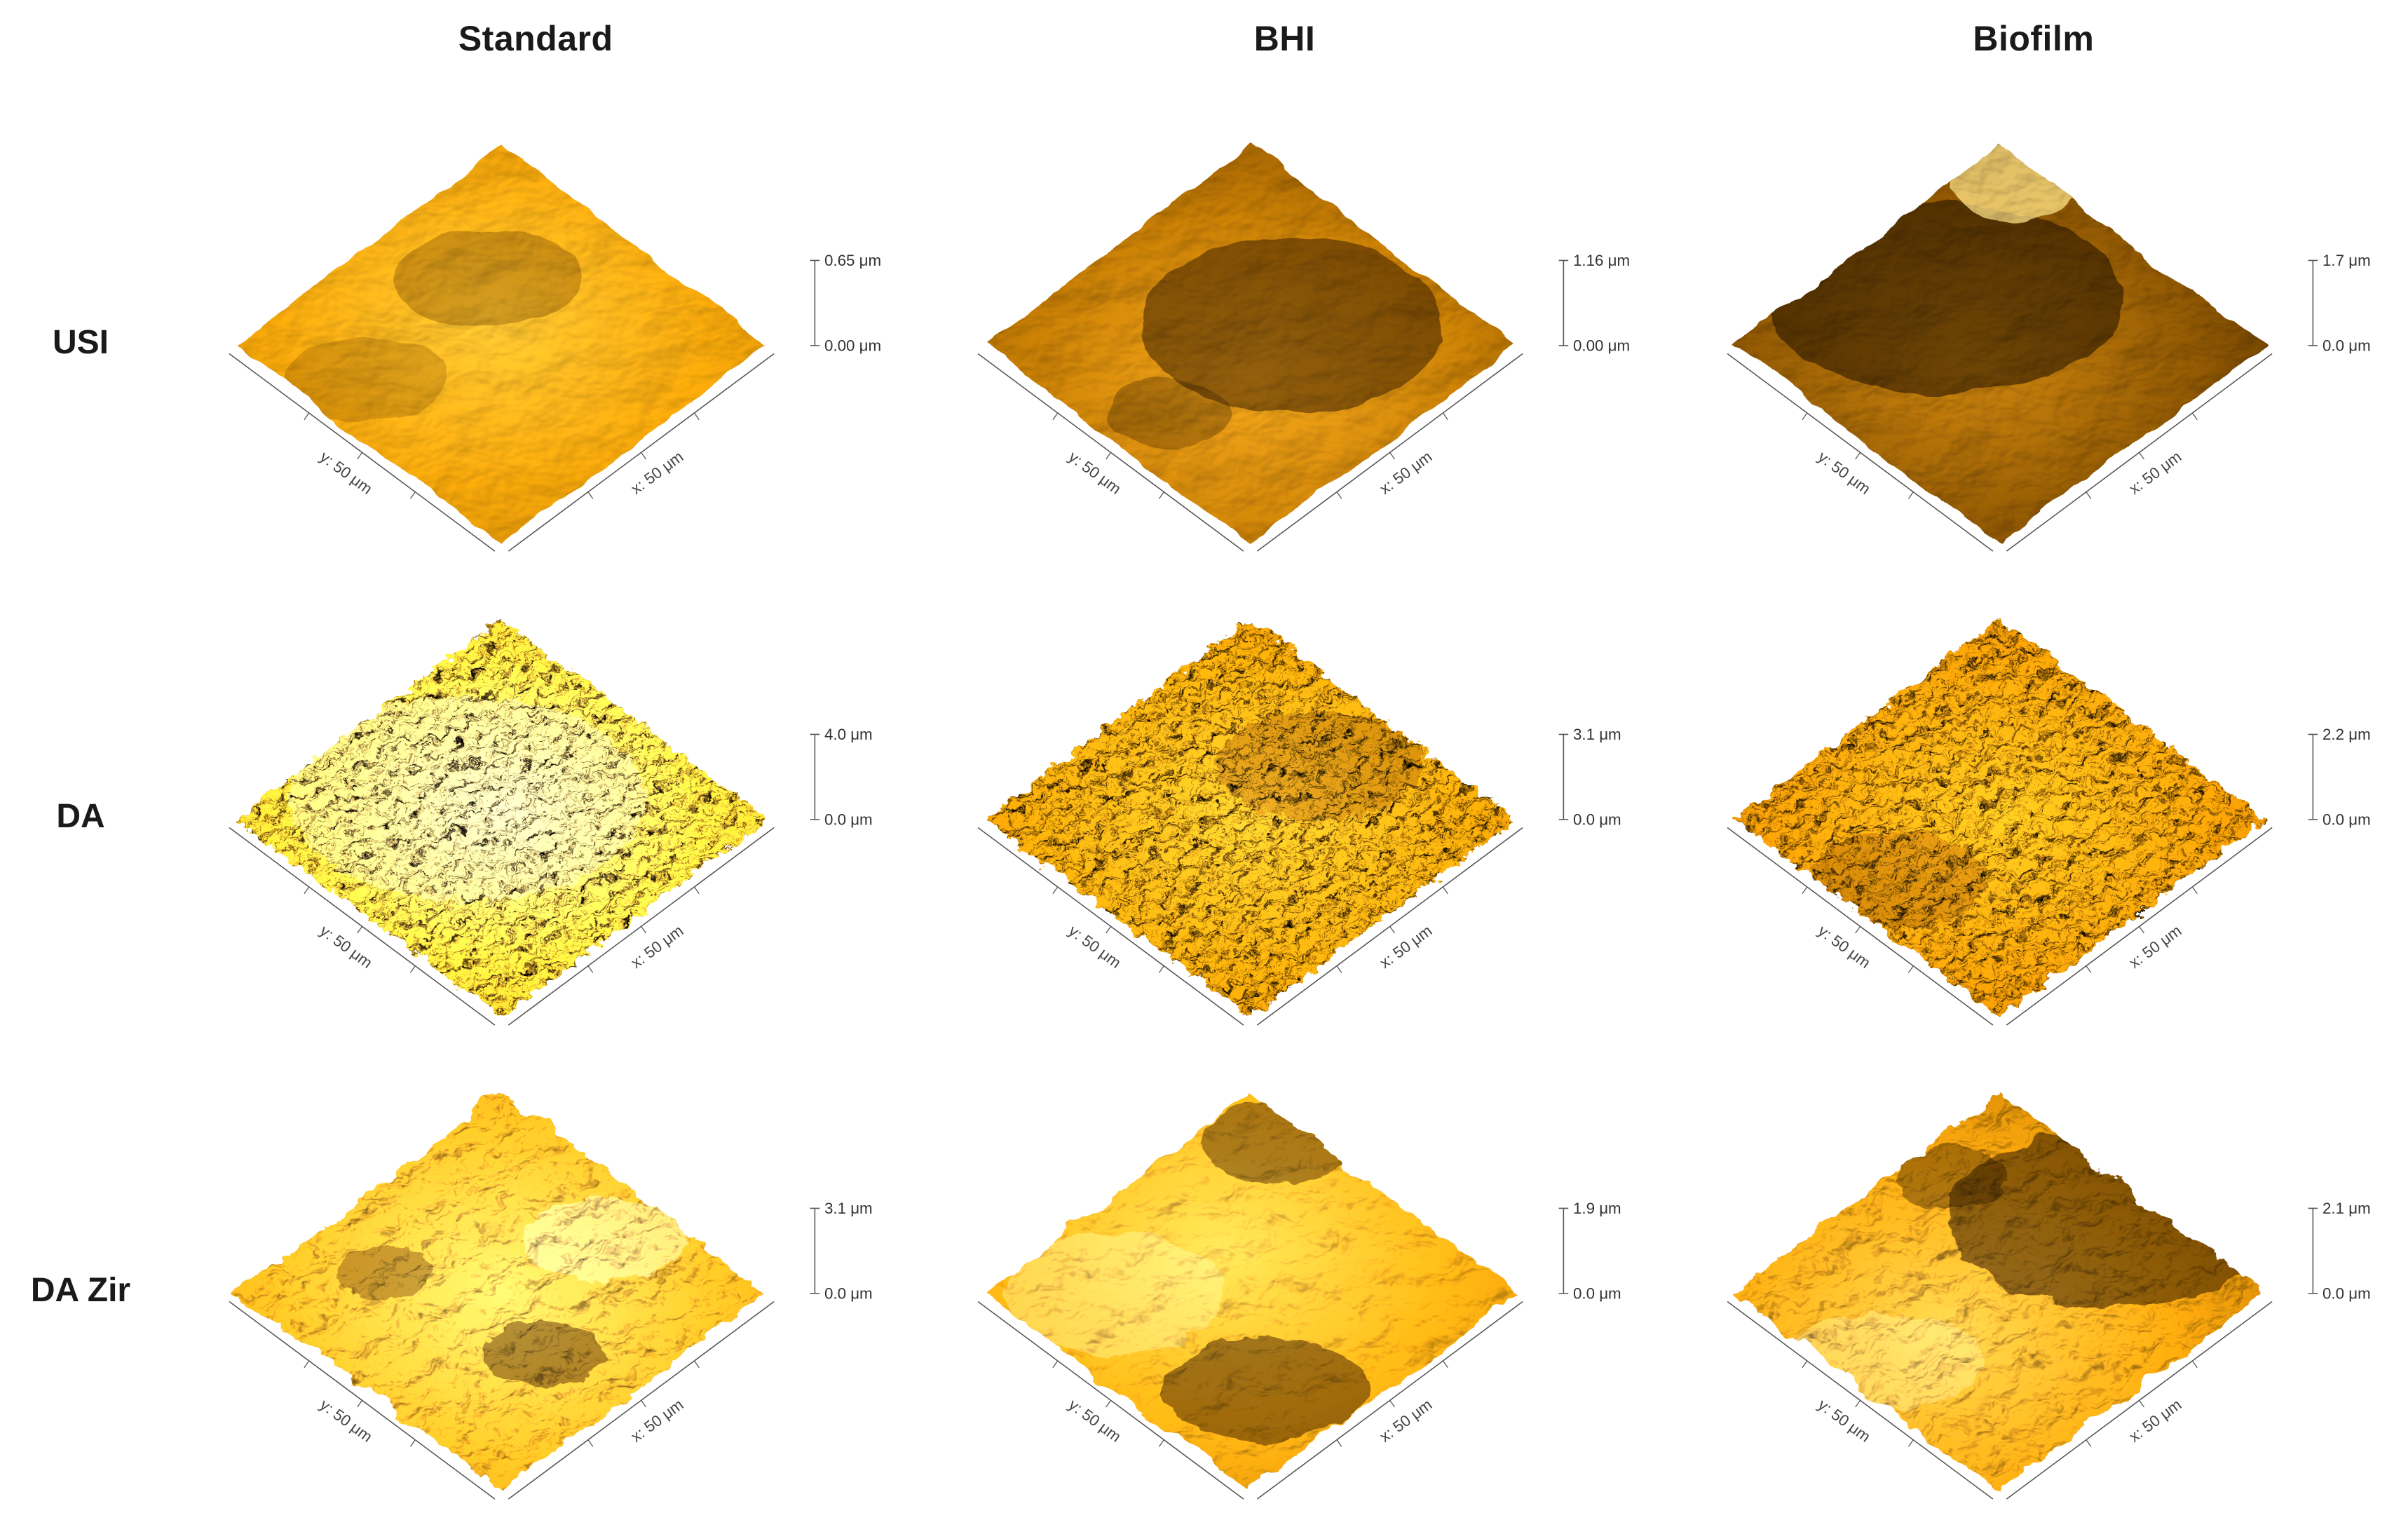  I want to click on afm-panel-dazir-standard: 3.1 μm 0.0 μm y: 50 μm x: 50 μm, so click(535, 1290).